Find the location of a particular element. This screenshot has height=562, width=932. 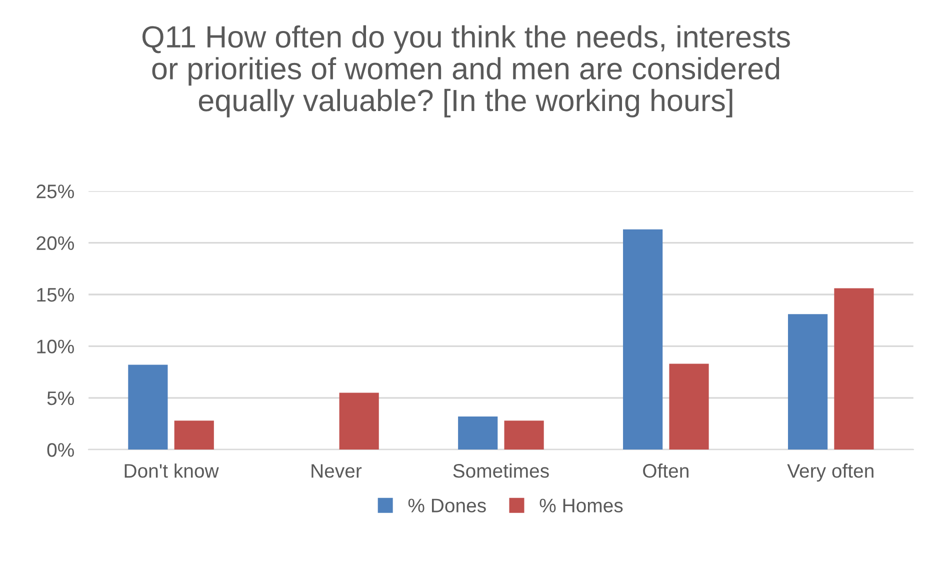

x-tick-label: Very often is located at coordinates (830, 473).